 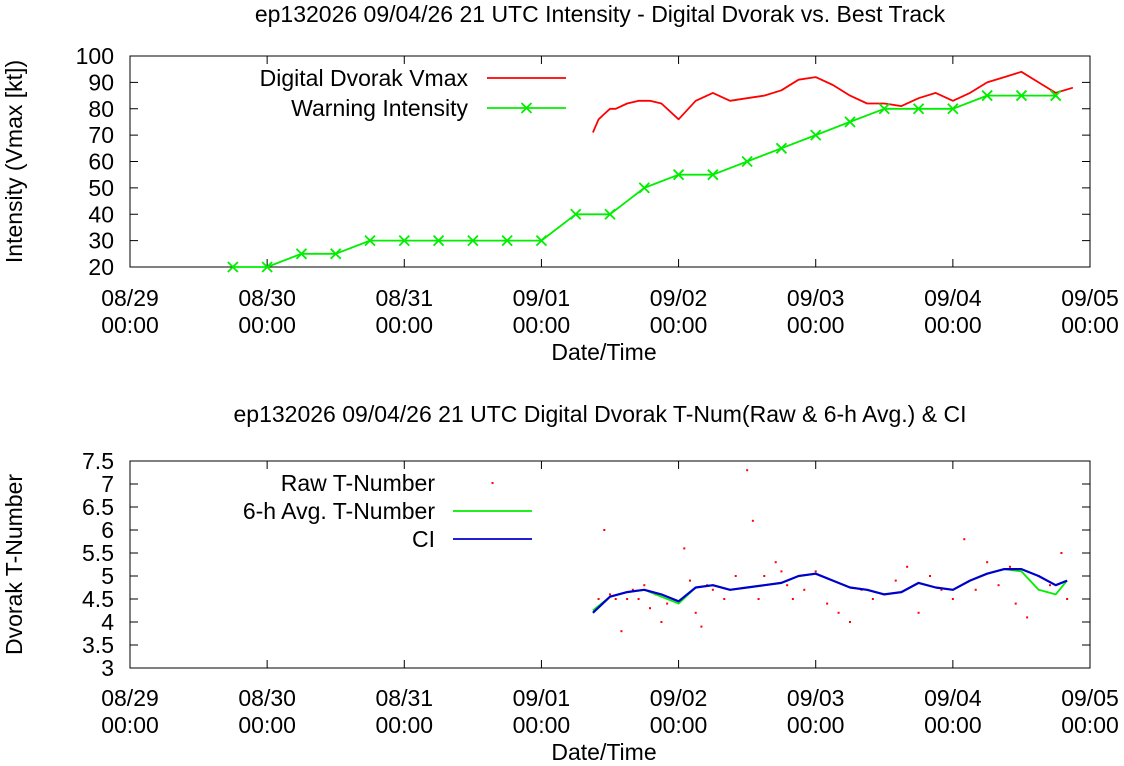 What do you see at coordinates (101, 241) in the screenshot?
I see `y-tick-label: 30` at bounding box center [101, 241].